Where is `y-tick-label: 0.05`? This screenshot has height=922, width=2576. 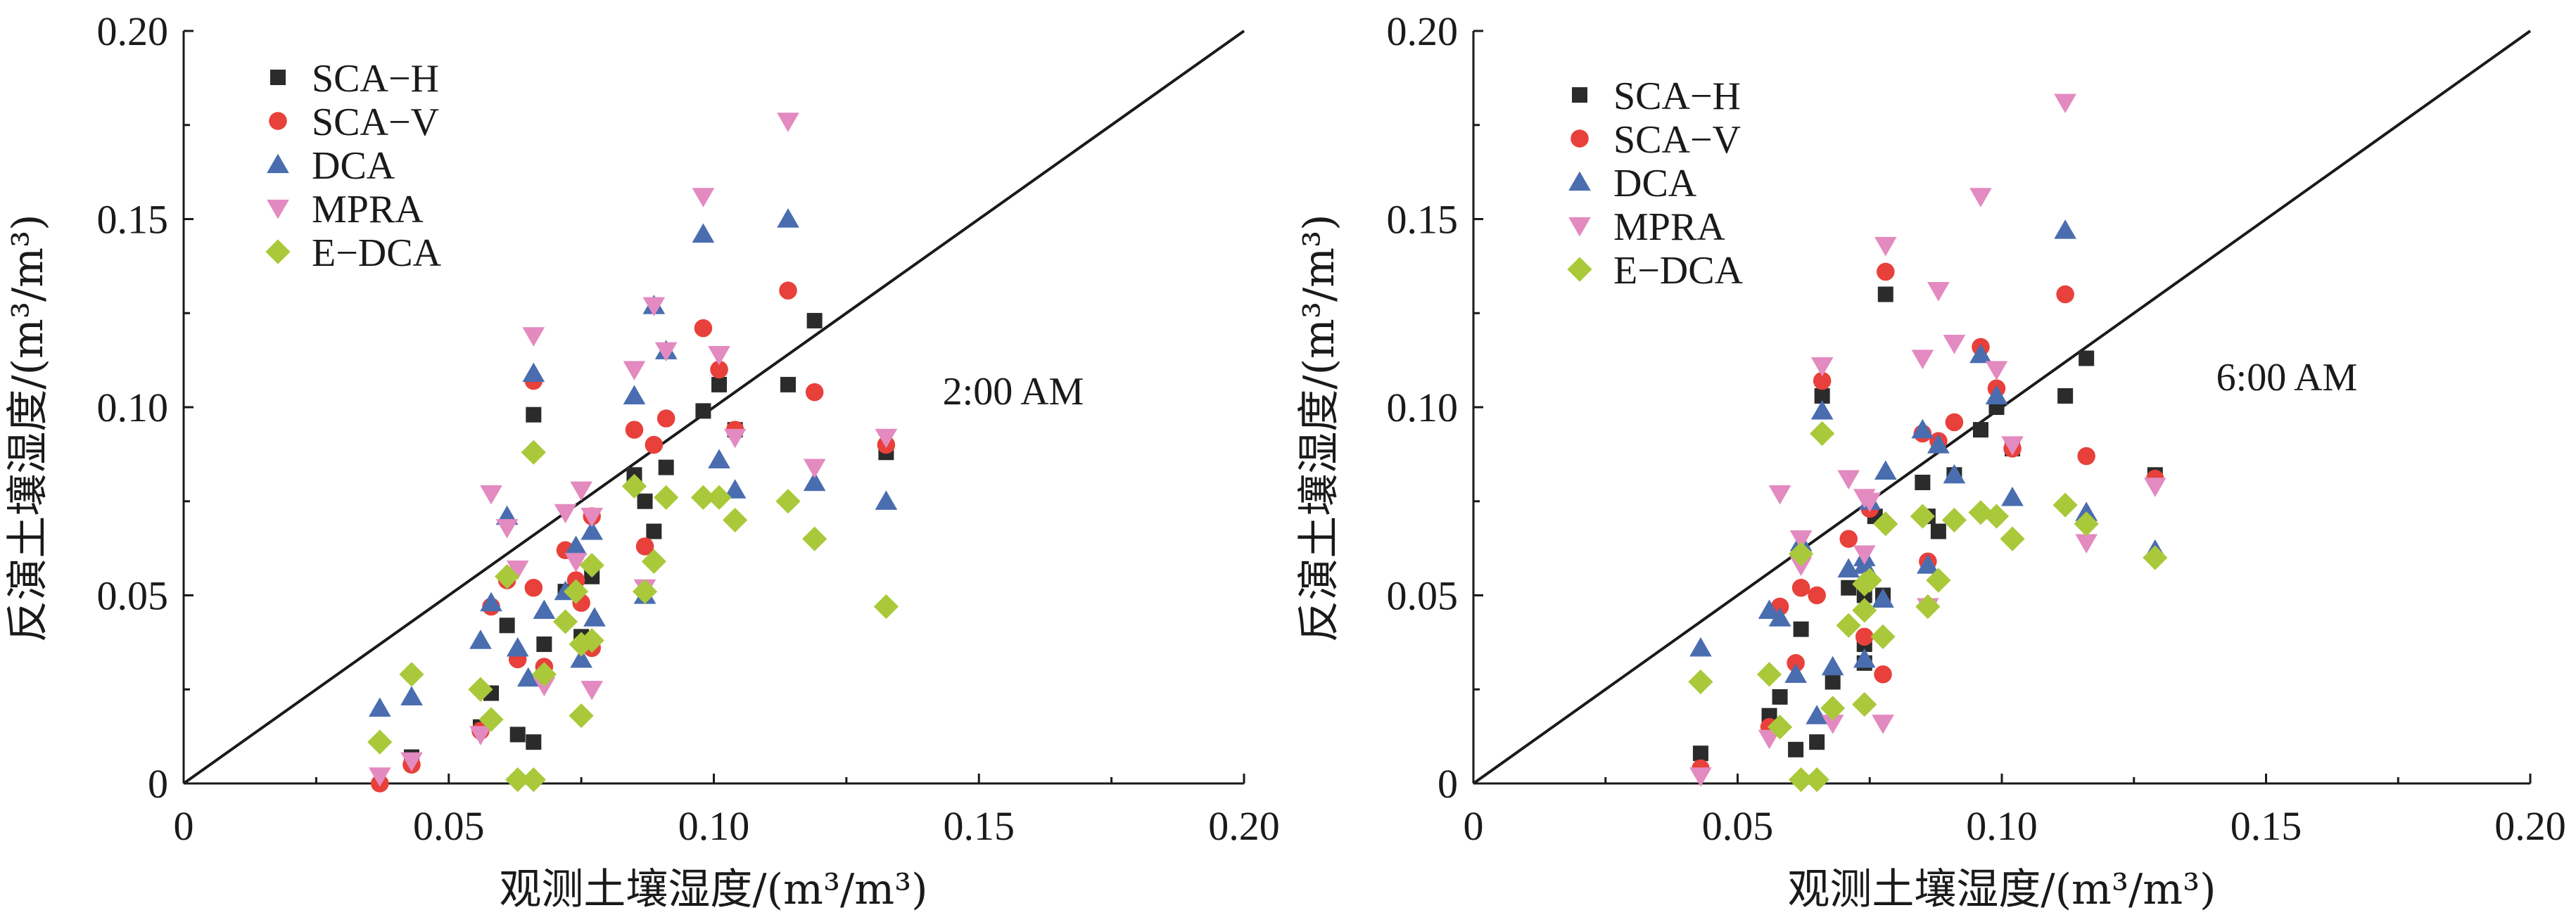 y-tick-label: 0.05 is located at coordinates (133, 596).